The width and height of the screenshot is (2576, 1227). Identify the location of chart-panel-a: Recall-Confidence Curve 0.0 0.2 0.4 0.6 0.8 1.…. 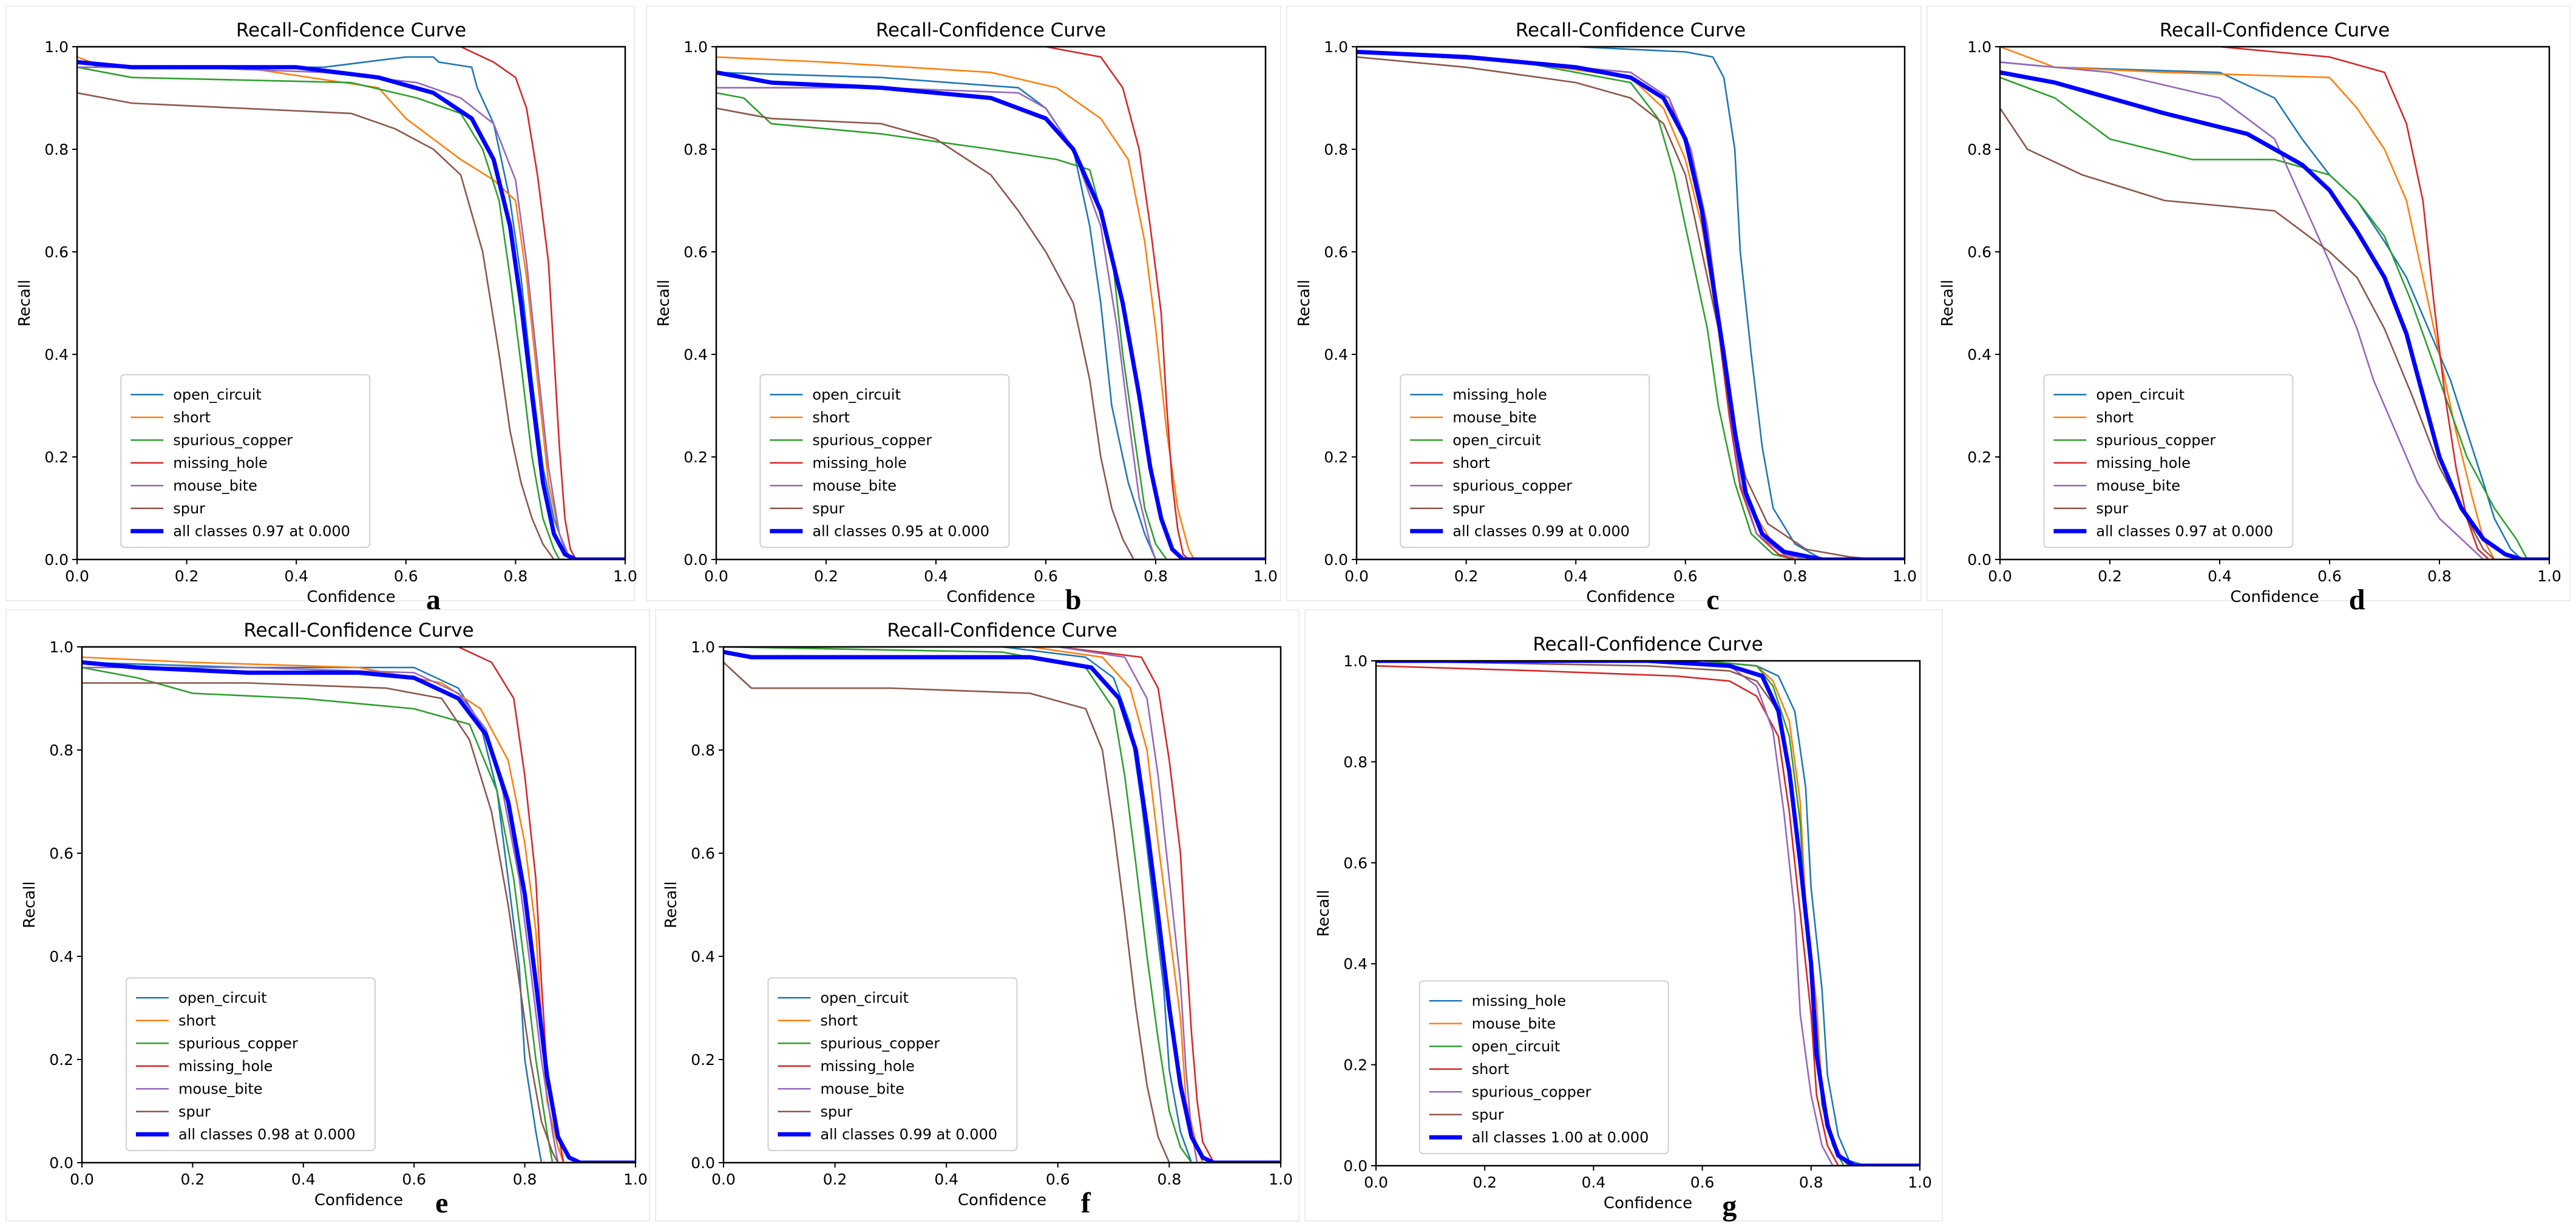
(321, 310).